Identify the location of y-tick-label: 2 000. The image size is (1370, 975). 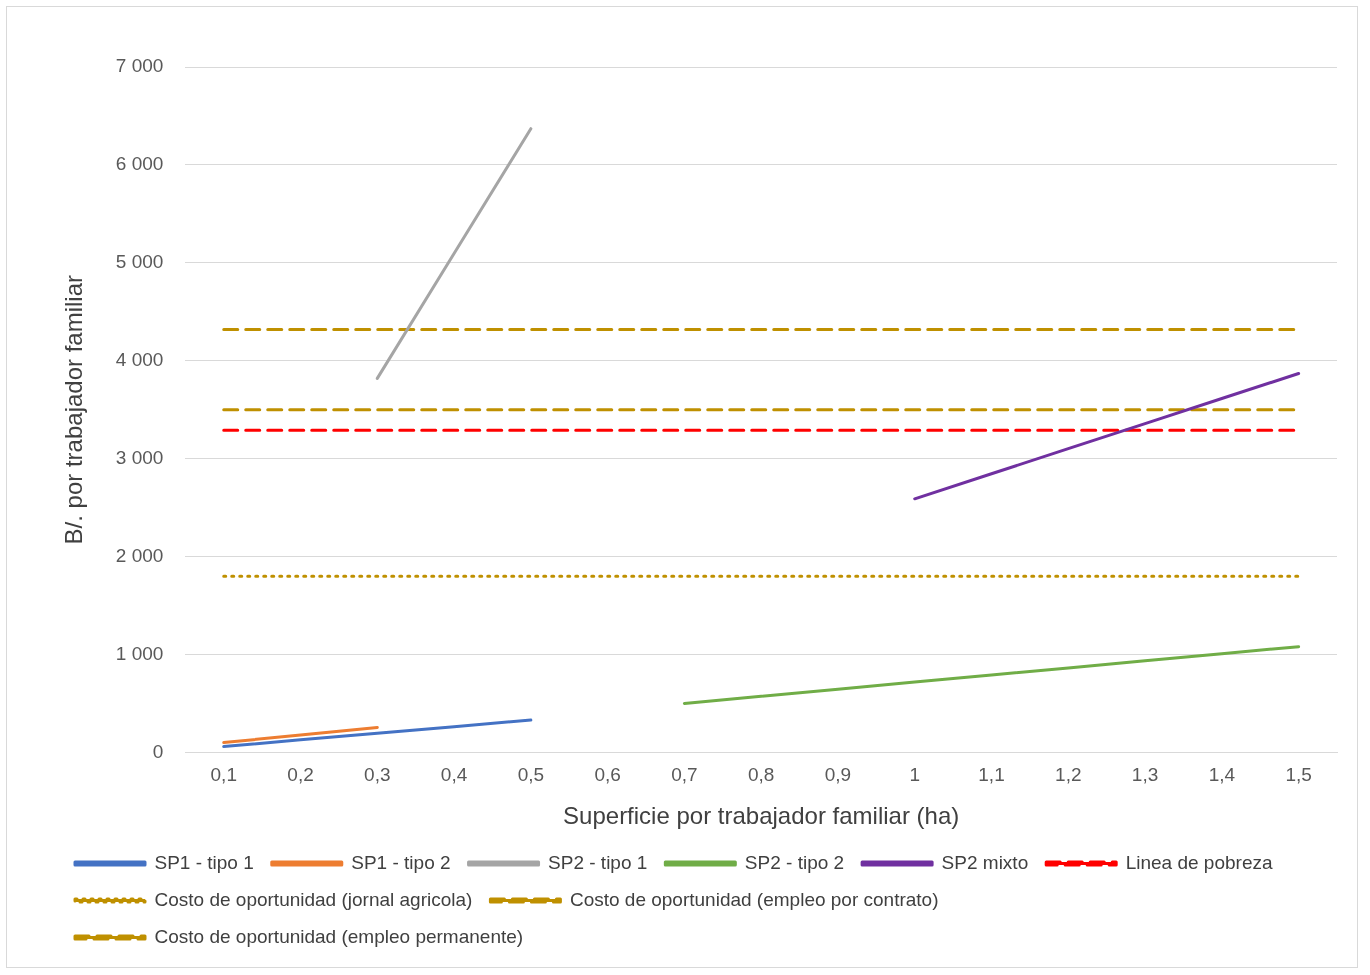
(139, 555).